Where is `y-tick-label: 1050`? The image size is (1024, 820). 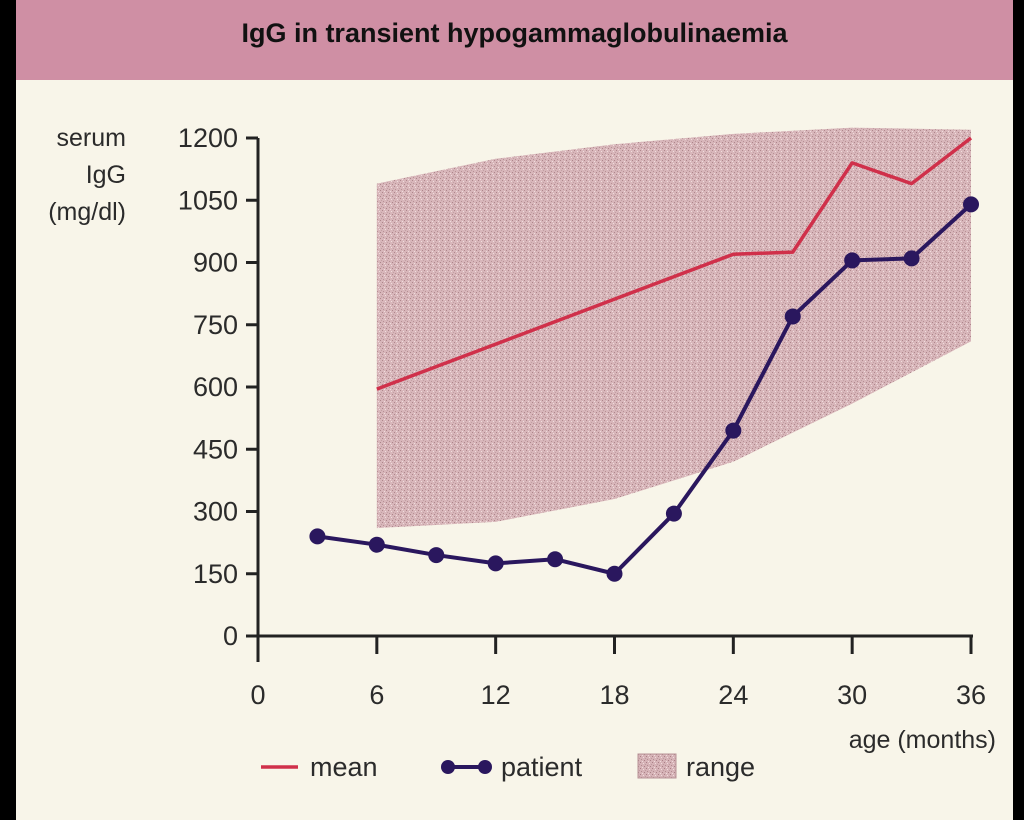 y-tick-label: 1050 is located at coordinates (208, 200).